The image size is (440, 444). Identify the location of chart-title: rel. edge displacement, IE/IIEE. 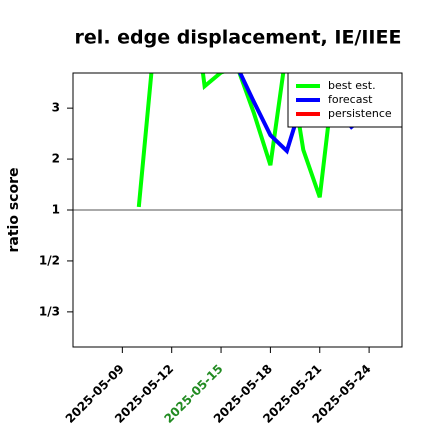
(238, 38).